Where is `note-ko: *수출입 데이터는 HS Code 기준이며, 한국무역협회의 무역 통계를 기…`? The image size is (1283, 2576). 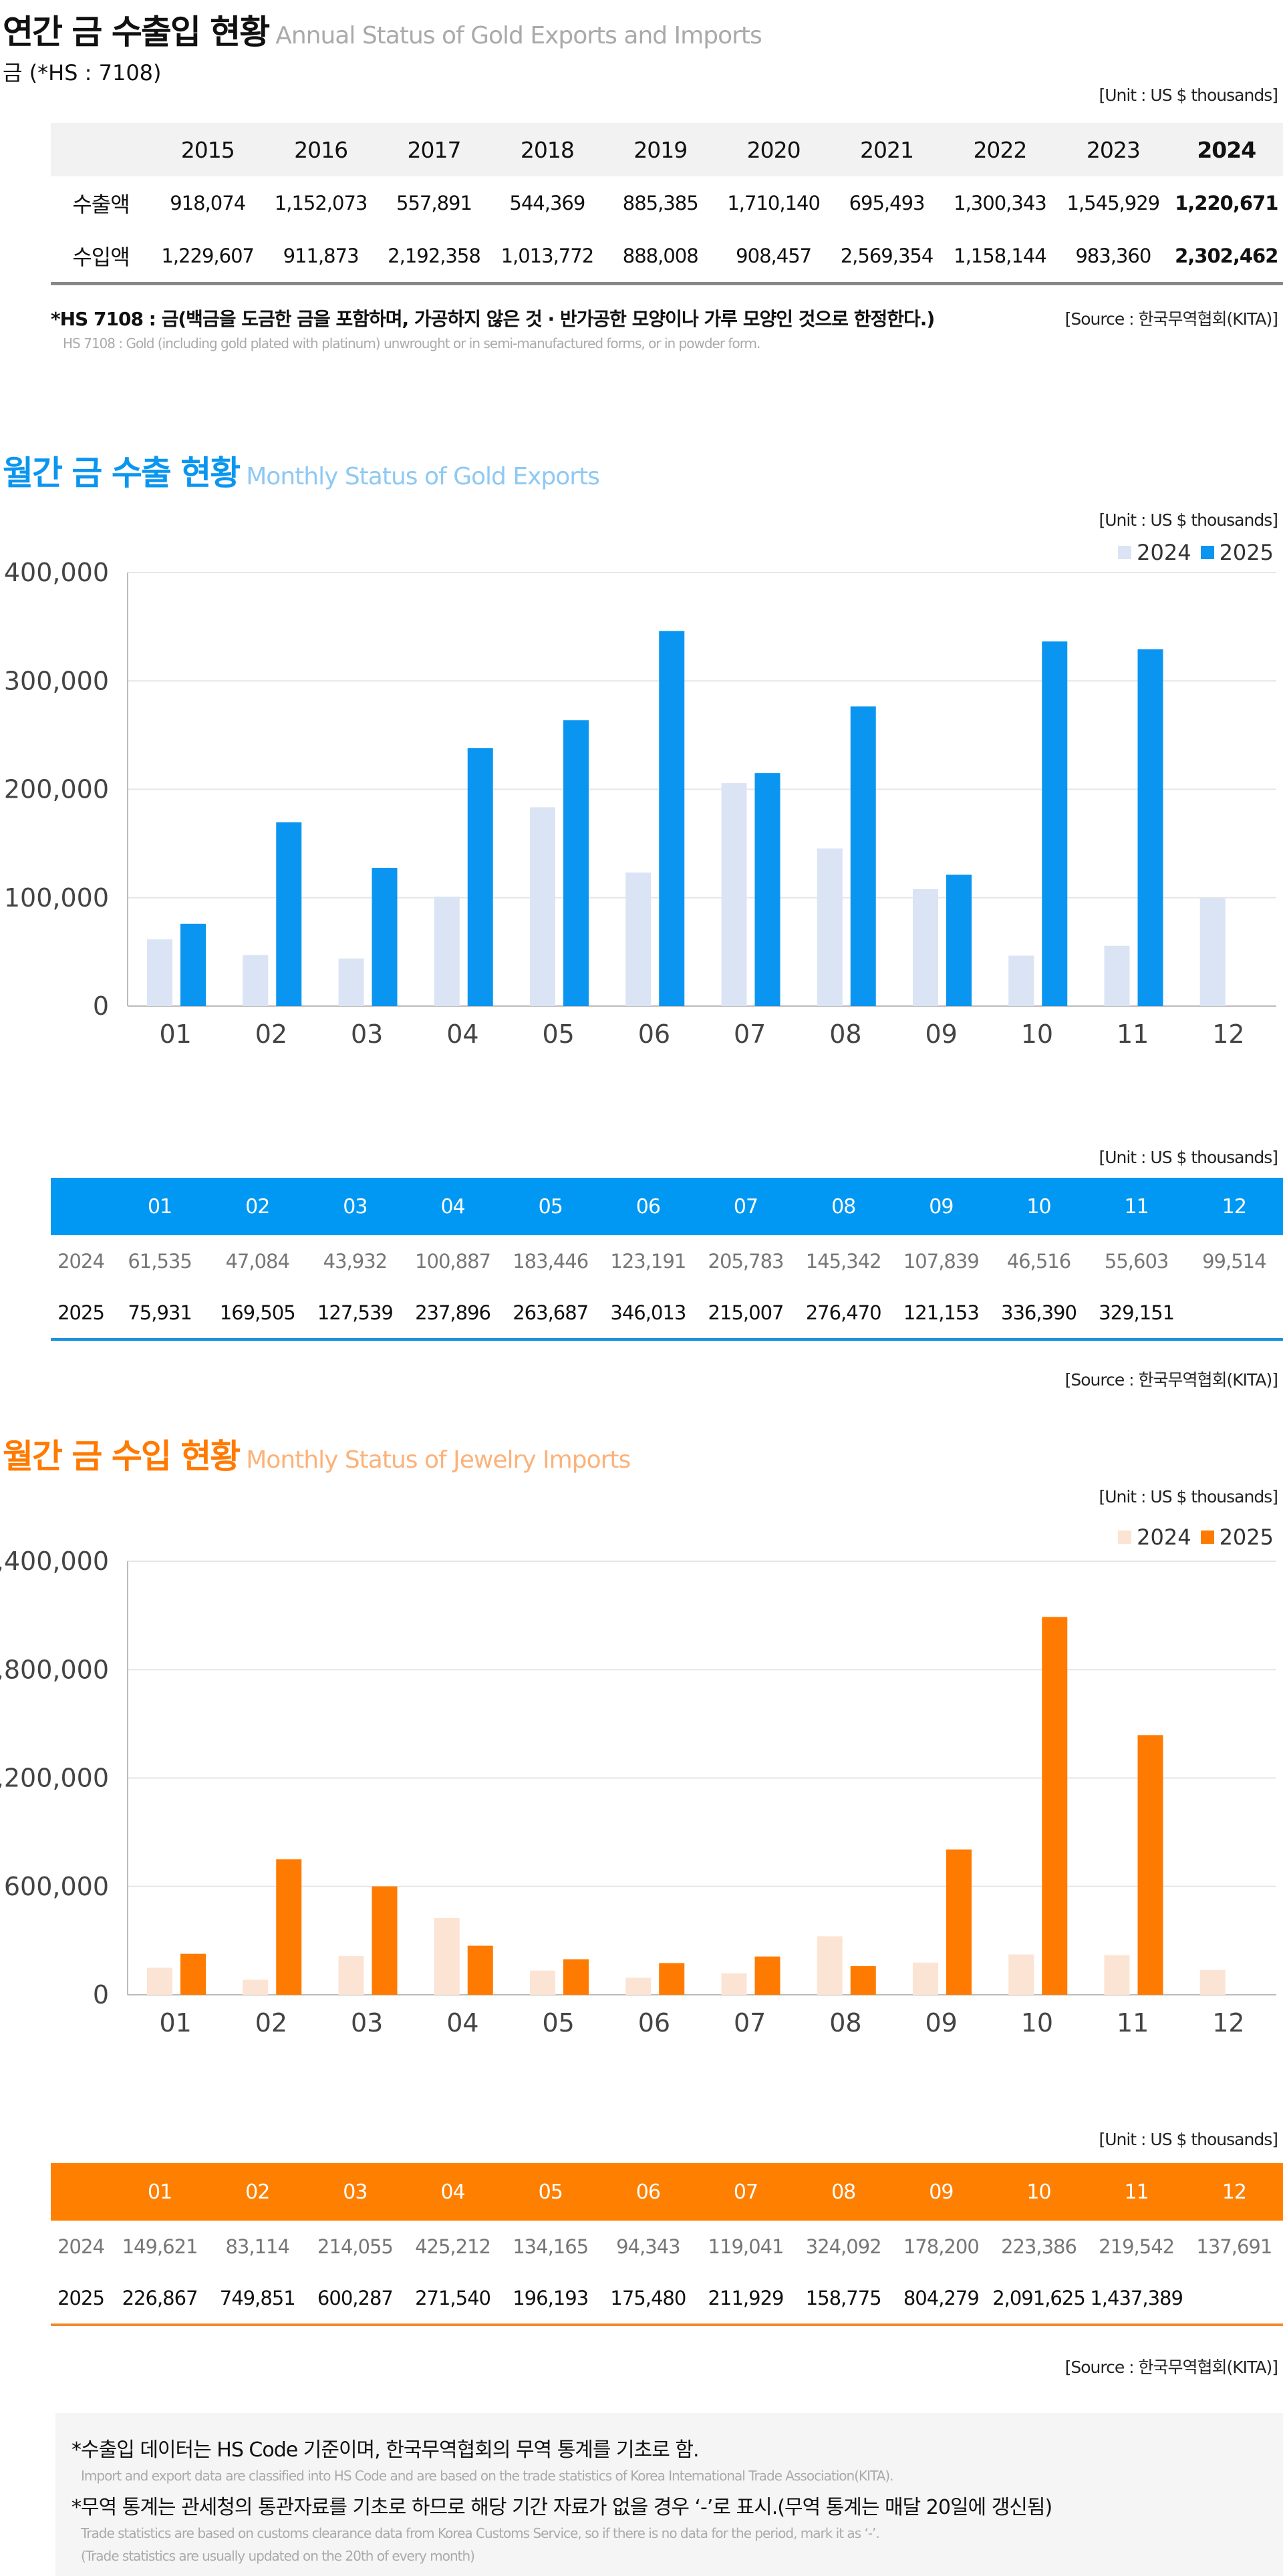
note-ko: *수출입 데이터는 HS Code 기준이며, 한국무역협회의 무역 통계를 기… is located at coordinates (386, 2450).